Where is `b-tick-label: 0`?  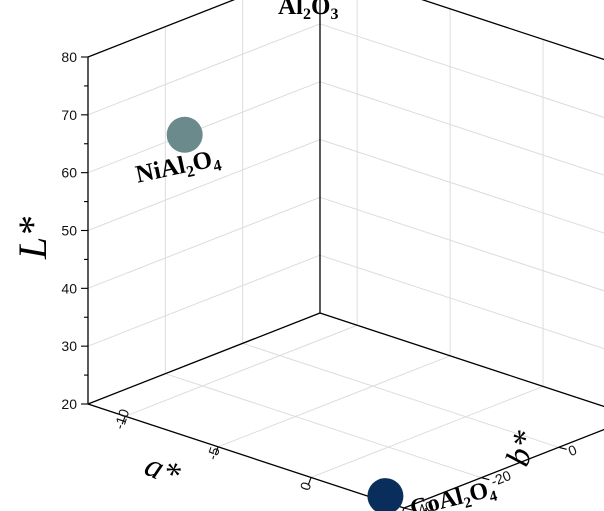 b-tick-label: 0 is located at coordinates (572, 450).